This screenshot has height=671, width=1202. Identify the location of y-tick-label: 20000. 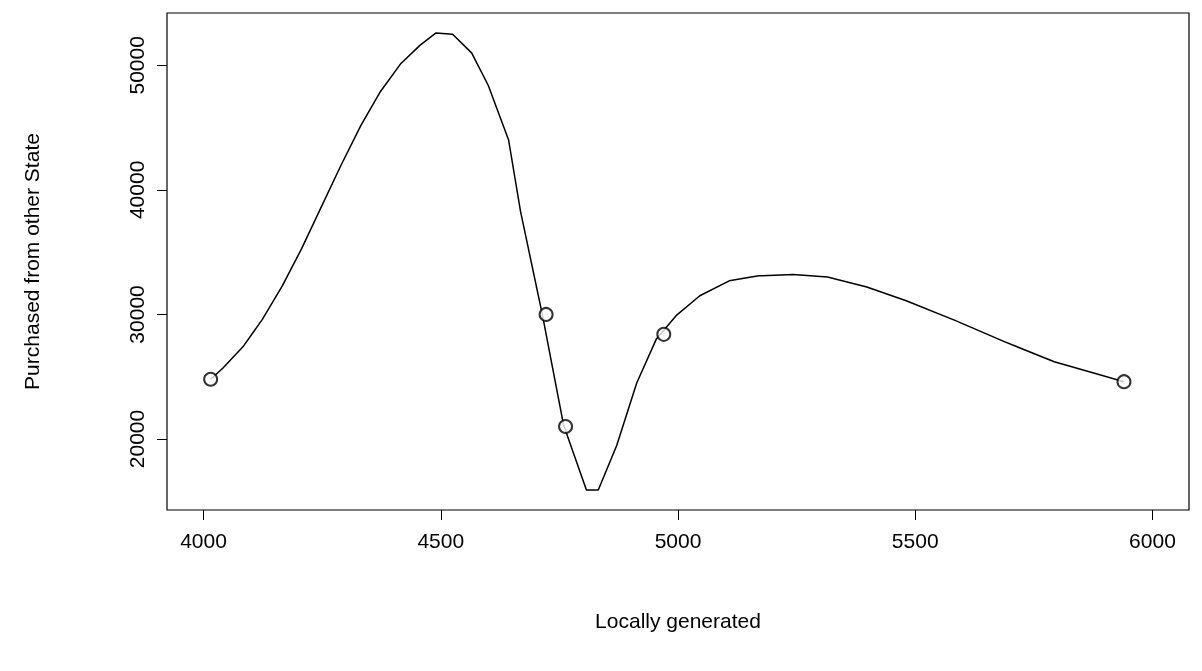
(136, 439).